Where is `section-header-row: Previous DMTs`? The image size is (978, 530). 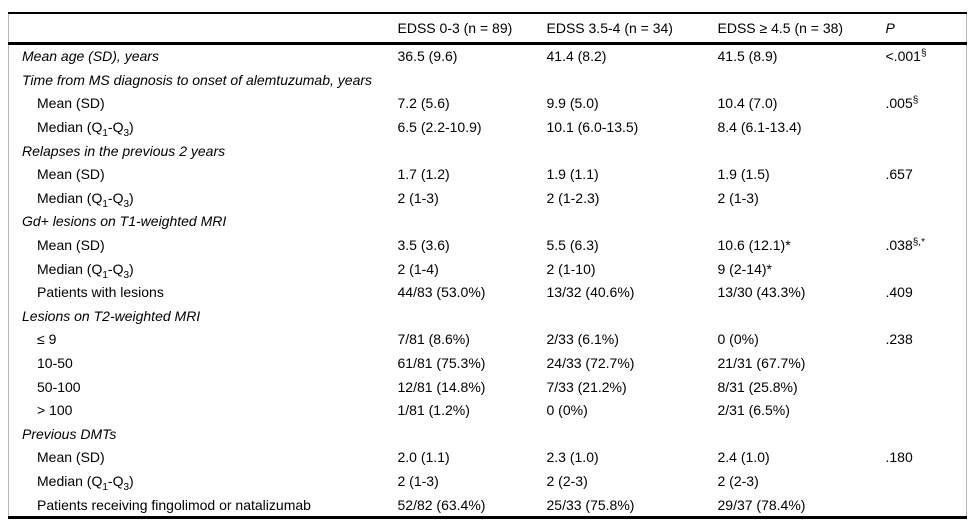 section-header-row: Previous DMTs is located at coordinates (488, 434).